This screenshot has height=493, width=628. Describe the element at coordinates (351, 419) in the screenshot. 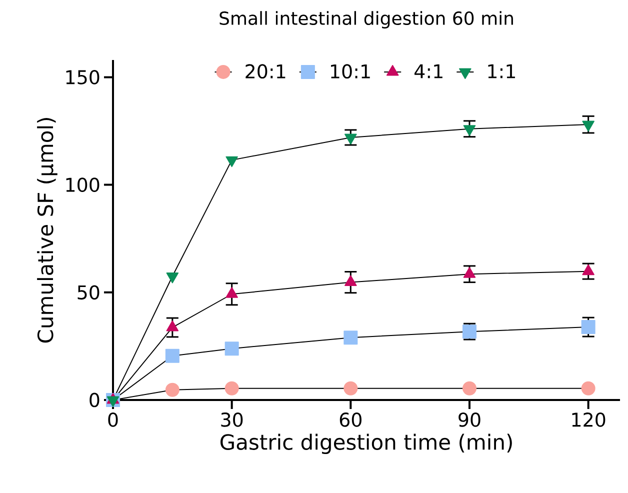

I see `x-tick-label: 60` at that location.